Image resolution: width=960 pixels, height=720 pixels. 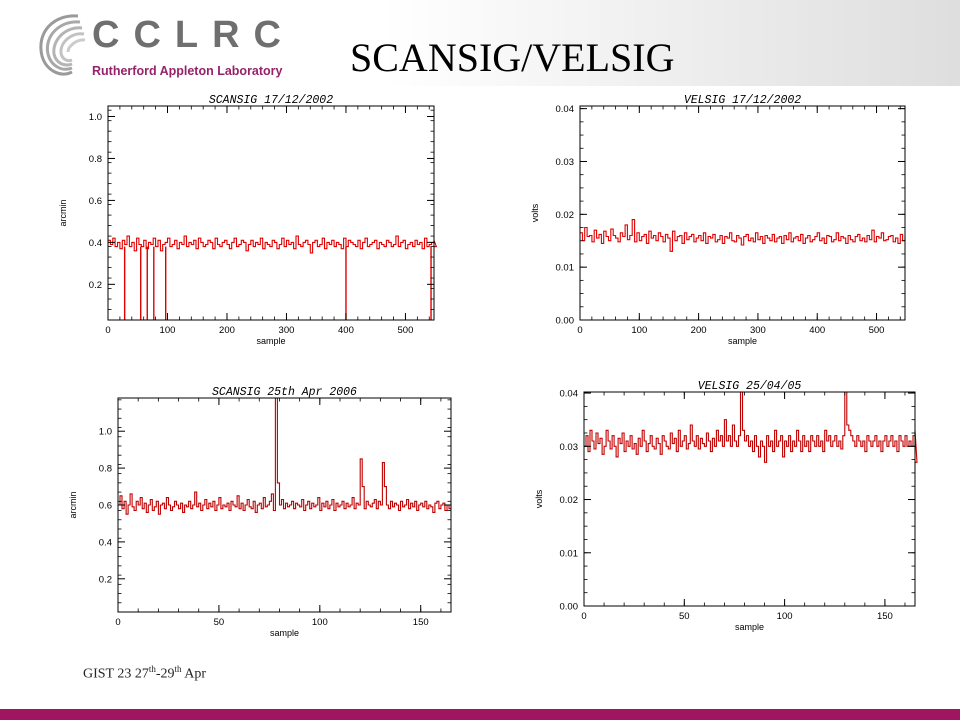 What do you see at coordinates (569, 607) in the screenshot?
I see `velsig-2005-ytick-label-0: 0.00` at bounding box center [569, 607].